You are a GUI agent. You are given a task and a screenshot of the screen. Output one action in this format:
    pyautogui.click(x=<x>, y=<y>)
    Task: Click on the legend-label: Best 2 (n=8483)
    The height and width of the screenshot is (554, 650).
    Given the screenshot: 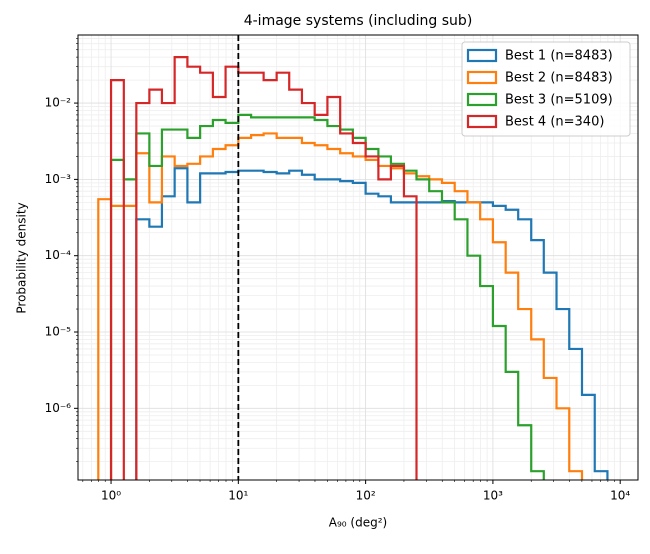 What is the action you would take?
    pyautogui.click(x=559, y=78)
    